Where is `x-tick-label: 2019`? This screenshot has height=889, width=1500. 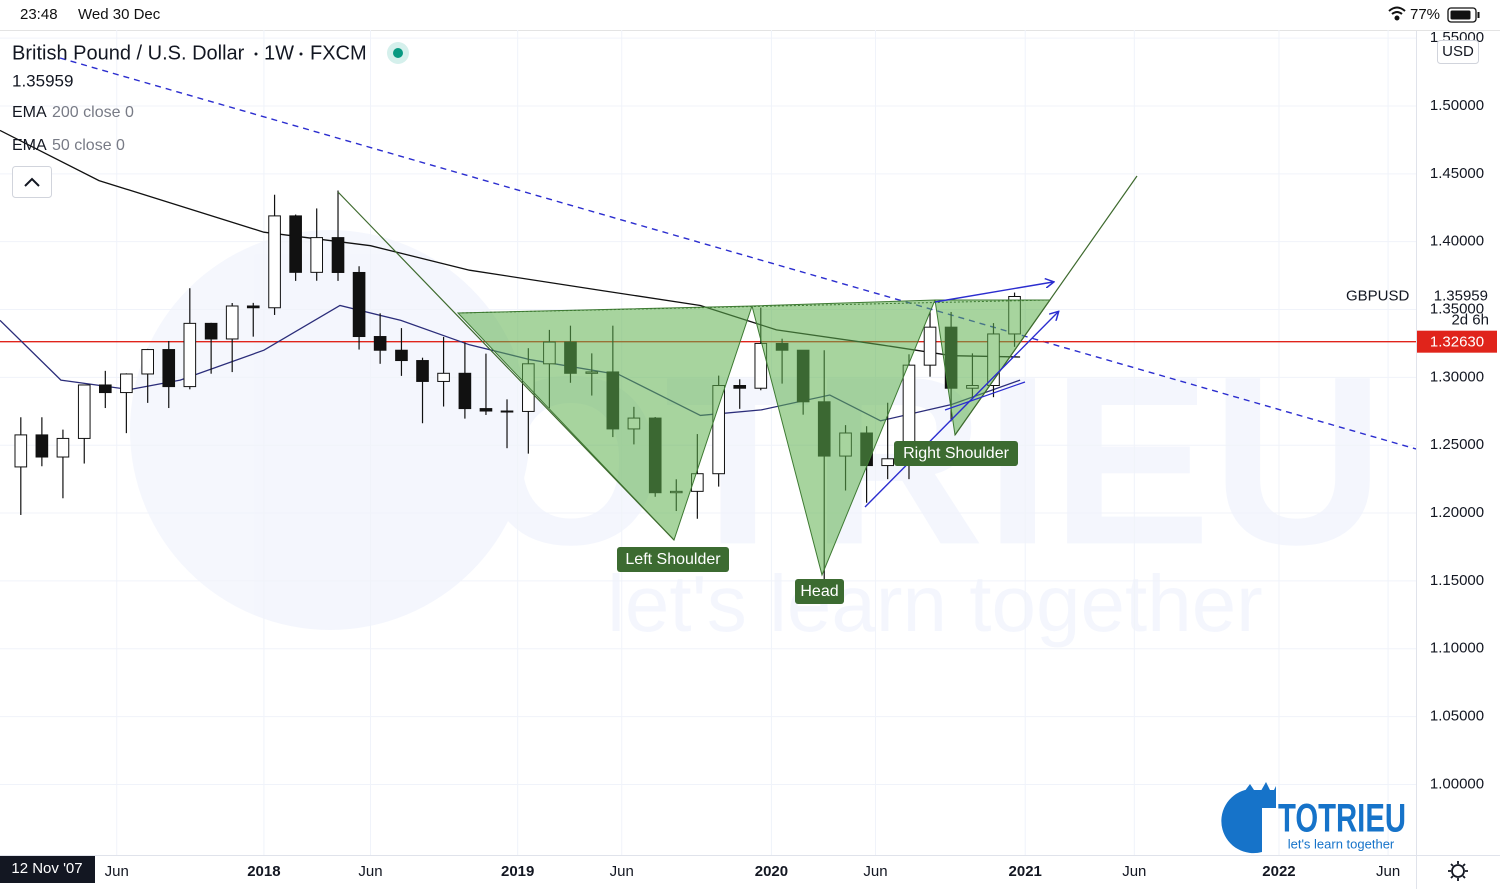 x-tick-label: 2019 is located at coordinates (517, 871).